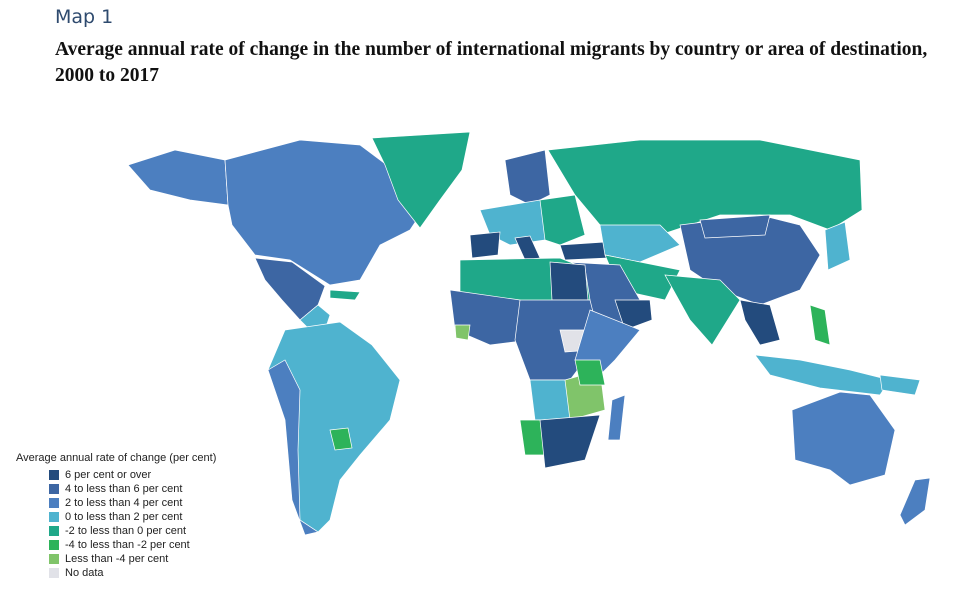  What do you see at coordinates (900, 385) in the screenshot?
I see `region-papua` at bounding box center [900, 385].